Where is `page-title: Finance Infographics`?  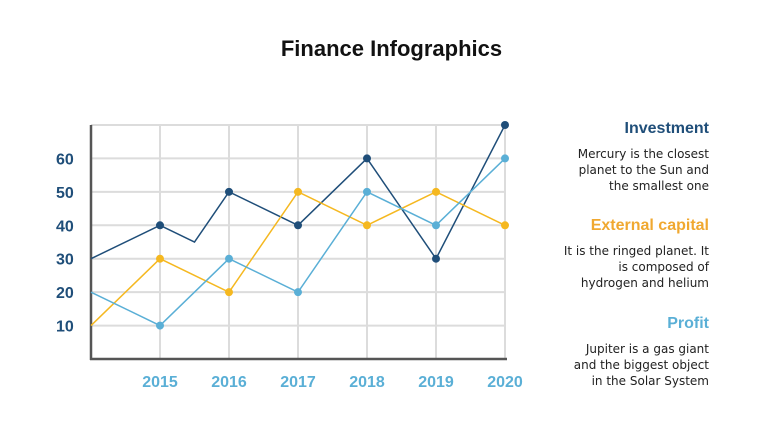 page-title: Finance Infographics is located at coordinates (391, 48).